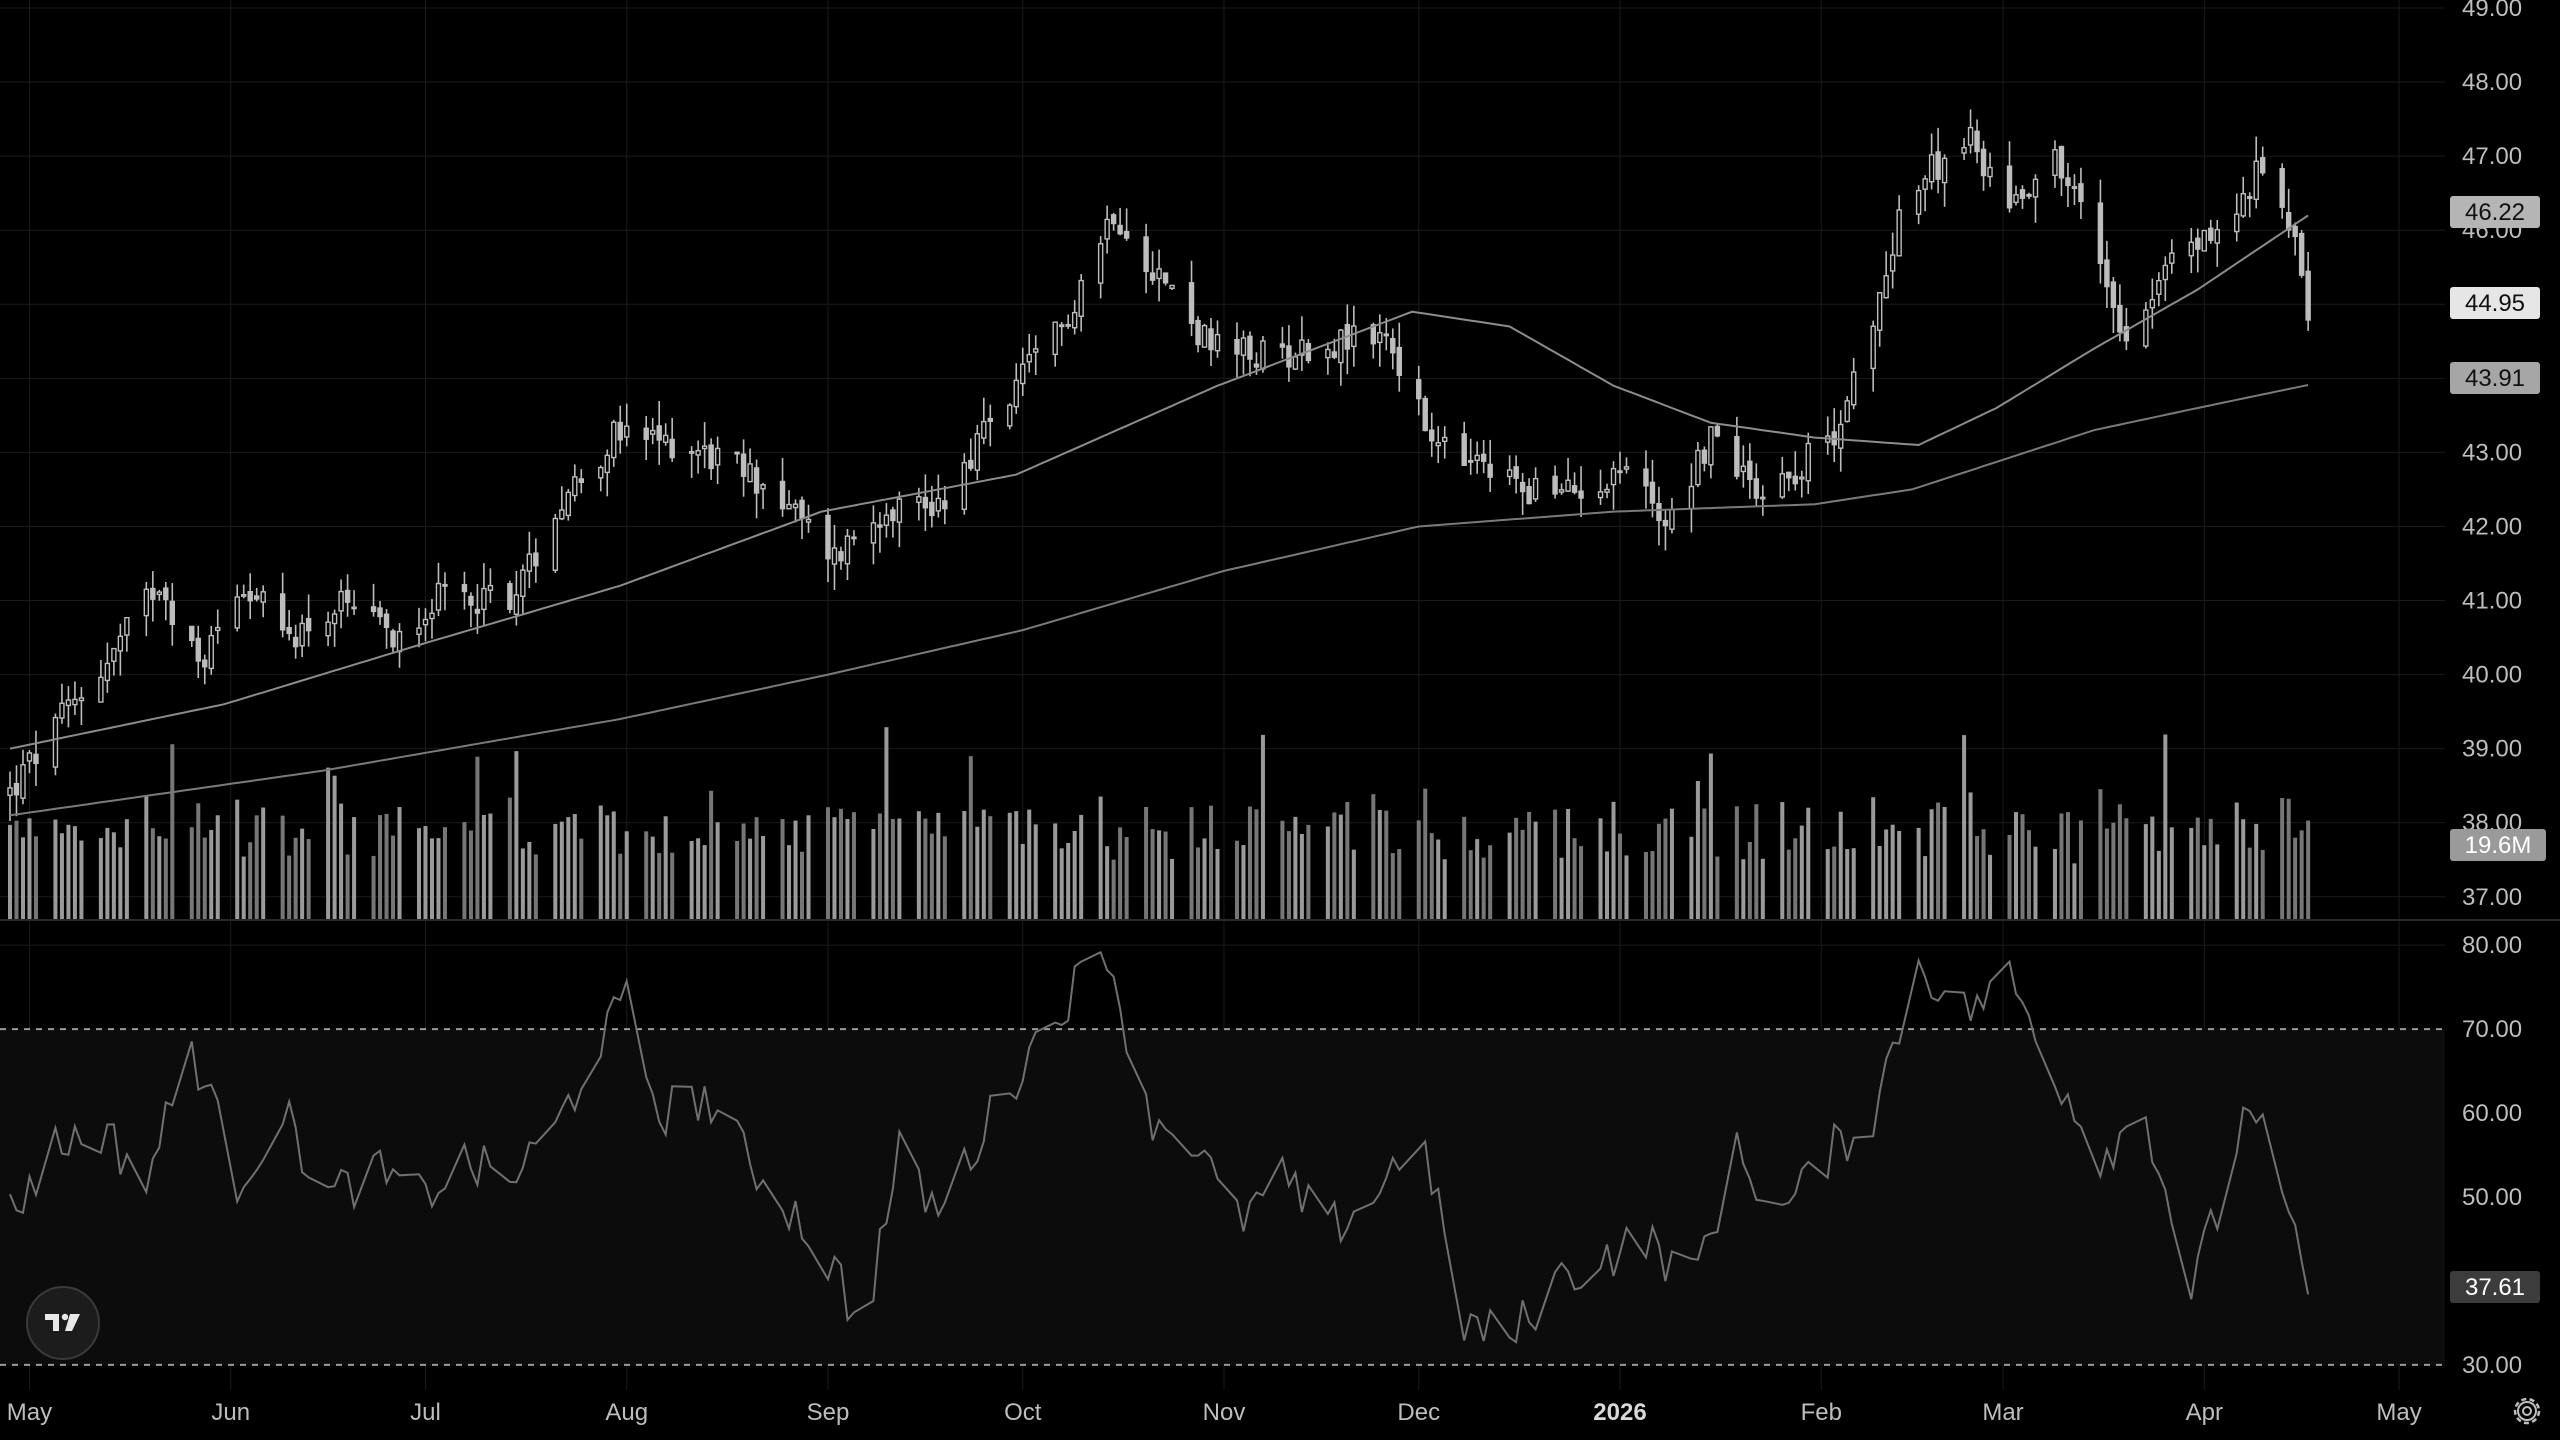 This screenshot has width=2560, height=1440. I want to click on time-tick-label: Feb, so click(1821, 1412).